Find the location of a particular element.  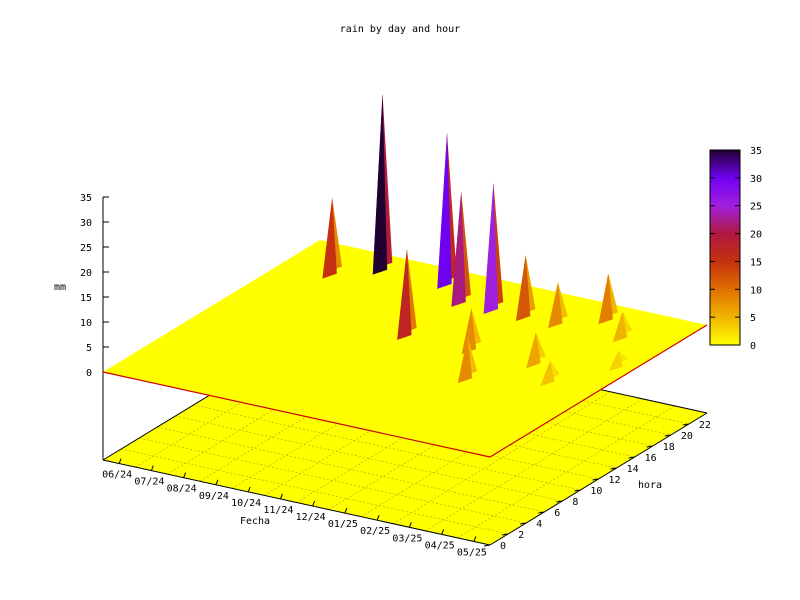

z-tick-label: 20 is located at coordinates (86, 273).